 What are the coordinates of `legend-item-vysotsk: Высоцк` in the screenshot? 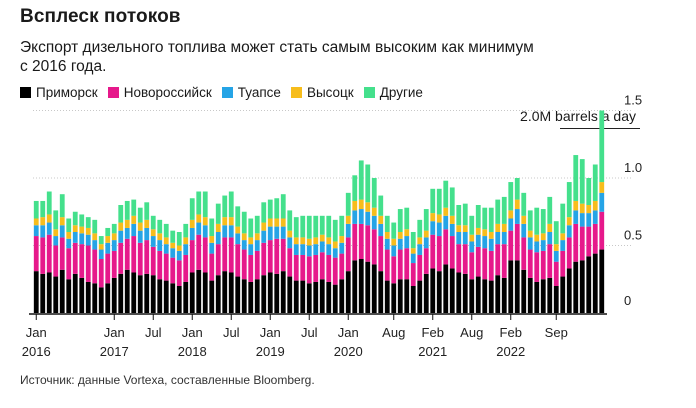 It's located at (322, 92).